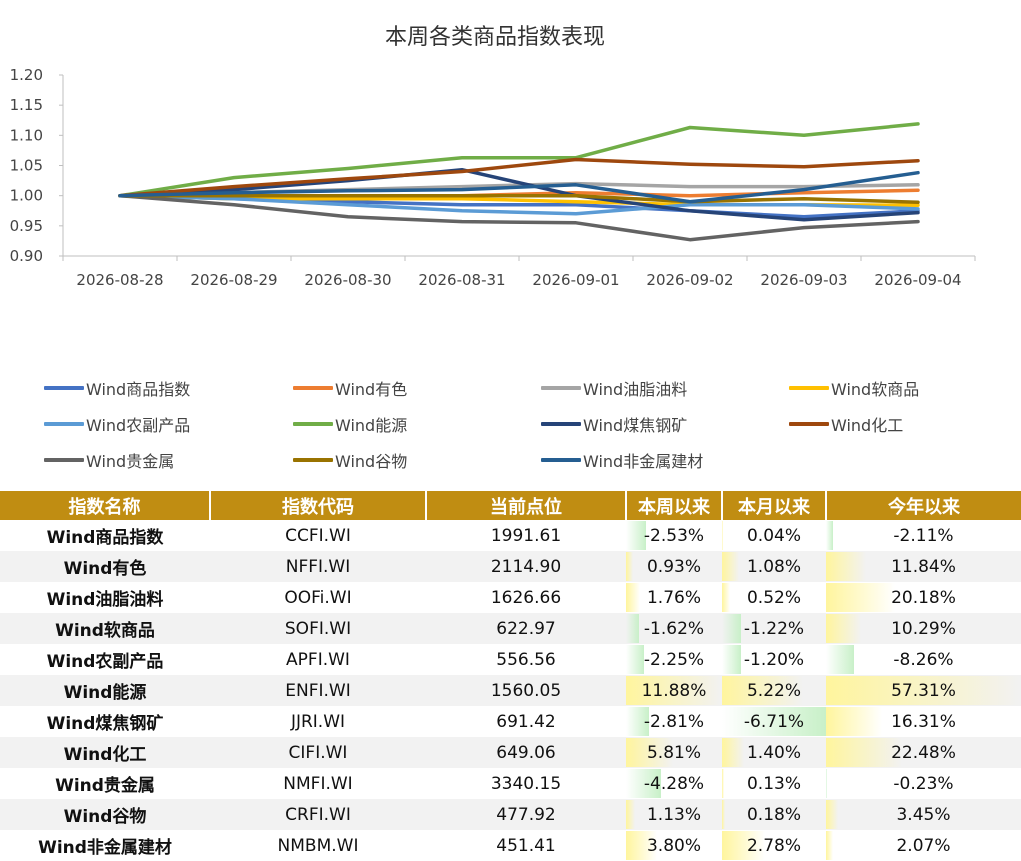 The width and height of the screenshot is (1021, 861). Describe the element at coordinates (674, 783) in the screenshot. I see `change-value: -4.28%` at that location.